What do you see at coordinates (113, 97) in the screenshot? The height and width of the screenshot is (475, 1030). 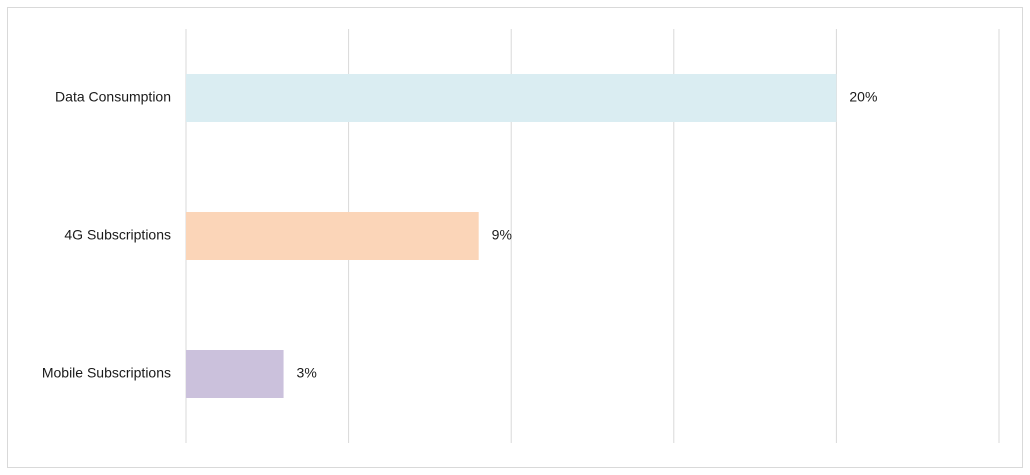 I see `y-tick-label: Data Consumption` at bounding box center [113, 97].